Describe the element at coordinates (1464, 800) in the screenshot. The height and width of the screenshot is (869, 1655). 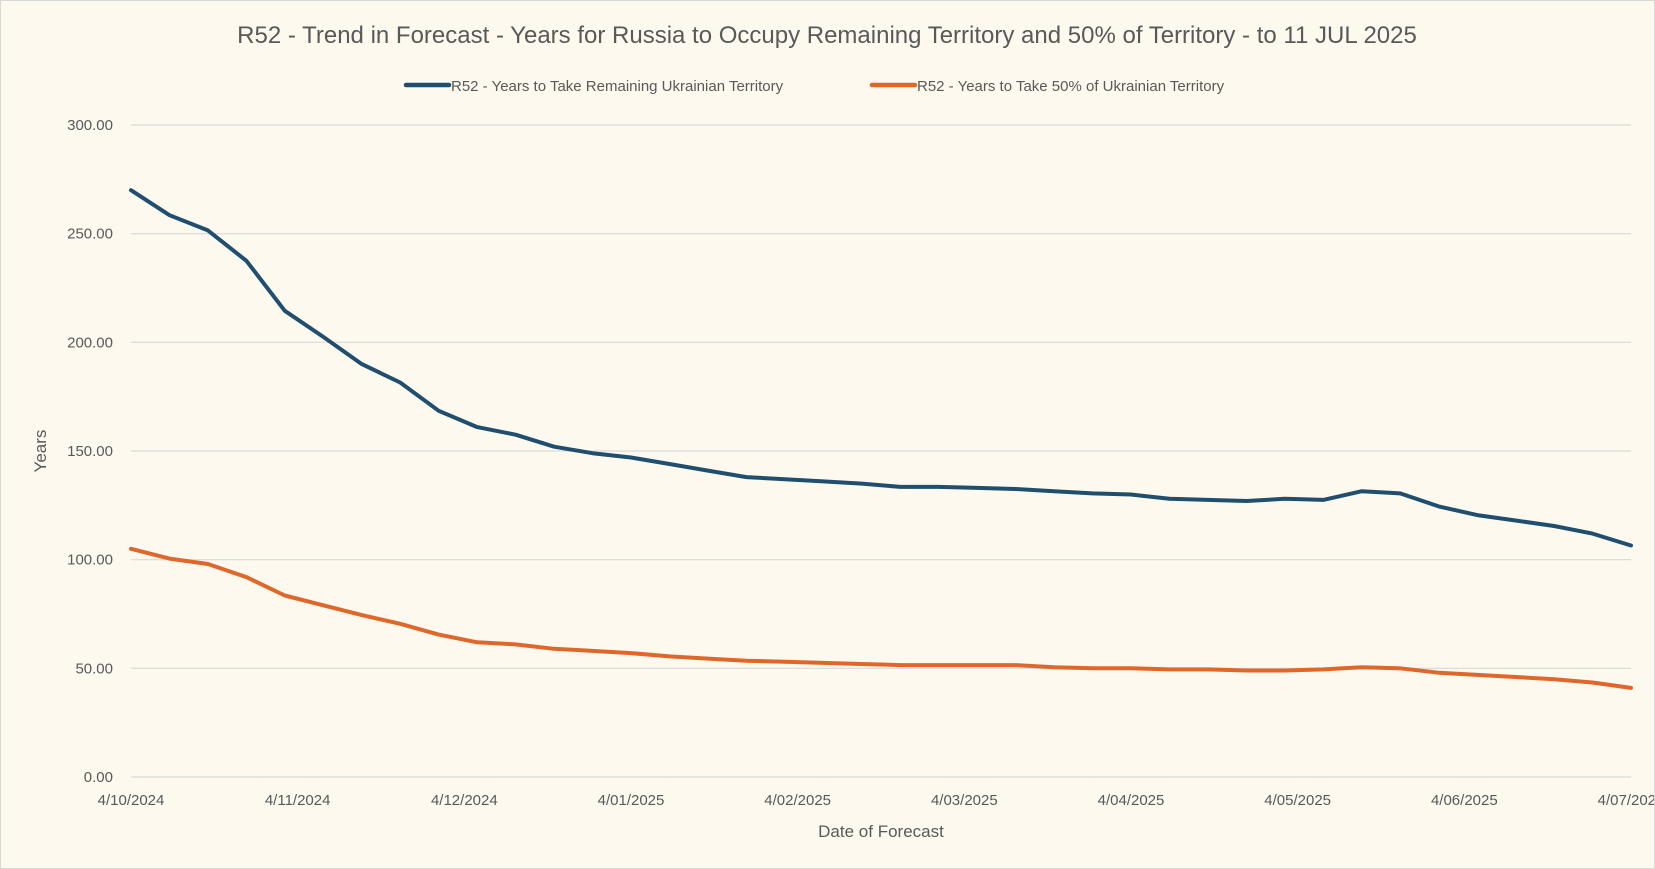
I see `x-tick-label: 4/06/2025` at that location.